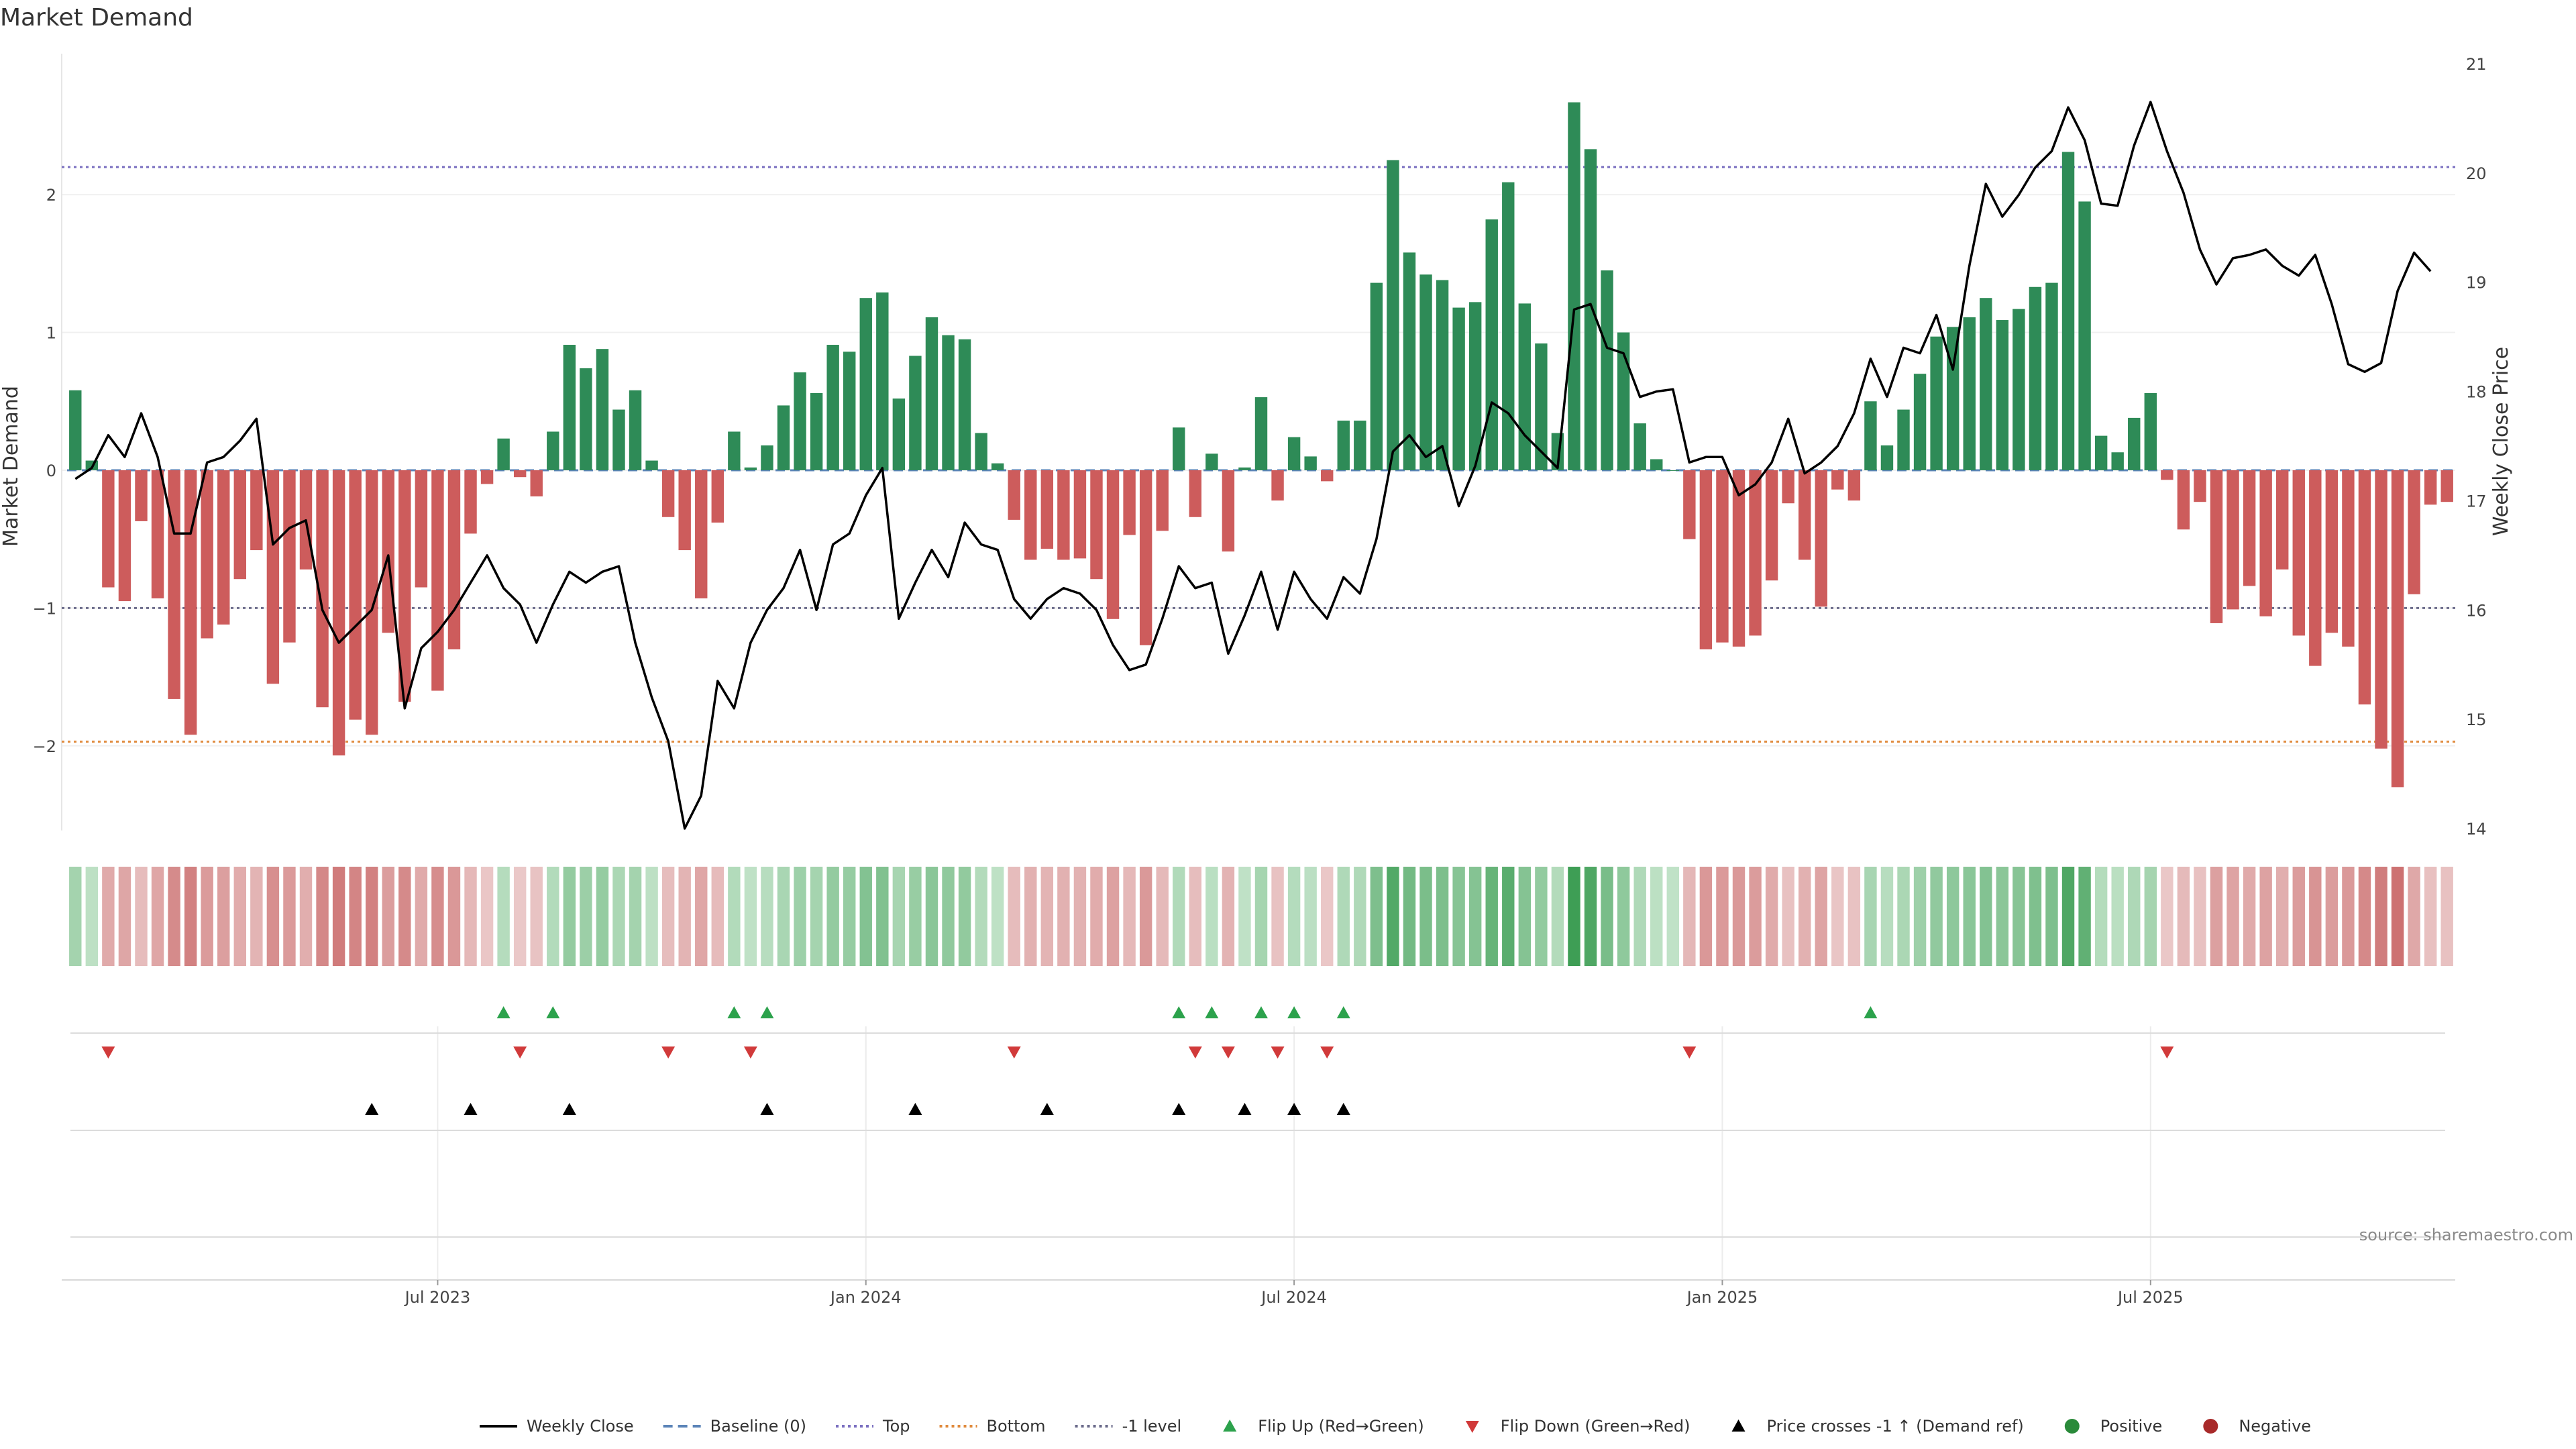 The height and width of the screenshot is (1449, 2576). Describe the element at coordinates (2257, 1426) in the screenshot. I see `legend-item: Negative` at that location.